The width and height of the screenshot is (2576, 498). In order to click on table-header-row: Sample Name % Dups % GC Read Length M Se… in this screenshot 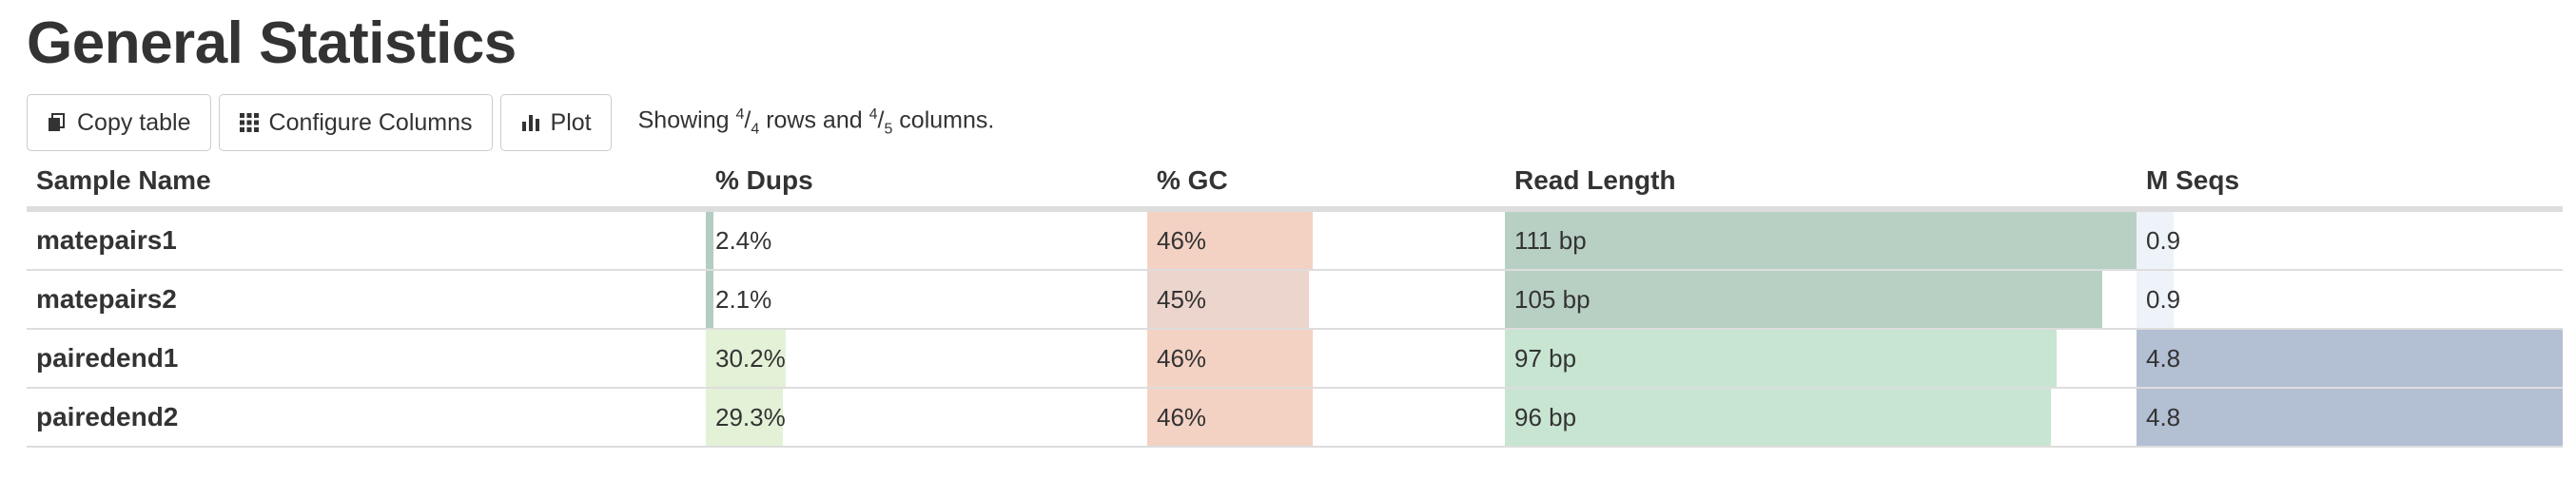, I will do `click(1295, 183)`.